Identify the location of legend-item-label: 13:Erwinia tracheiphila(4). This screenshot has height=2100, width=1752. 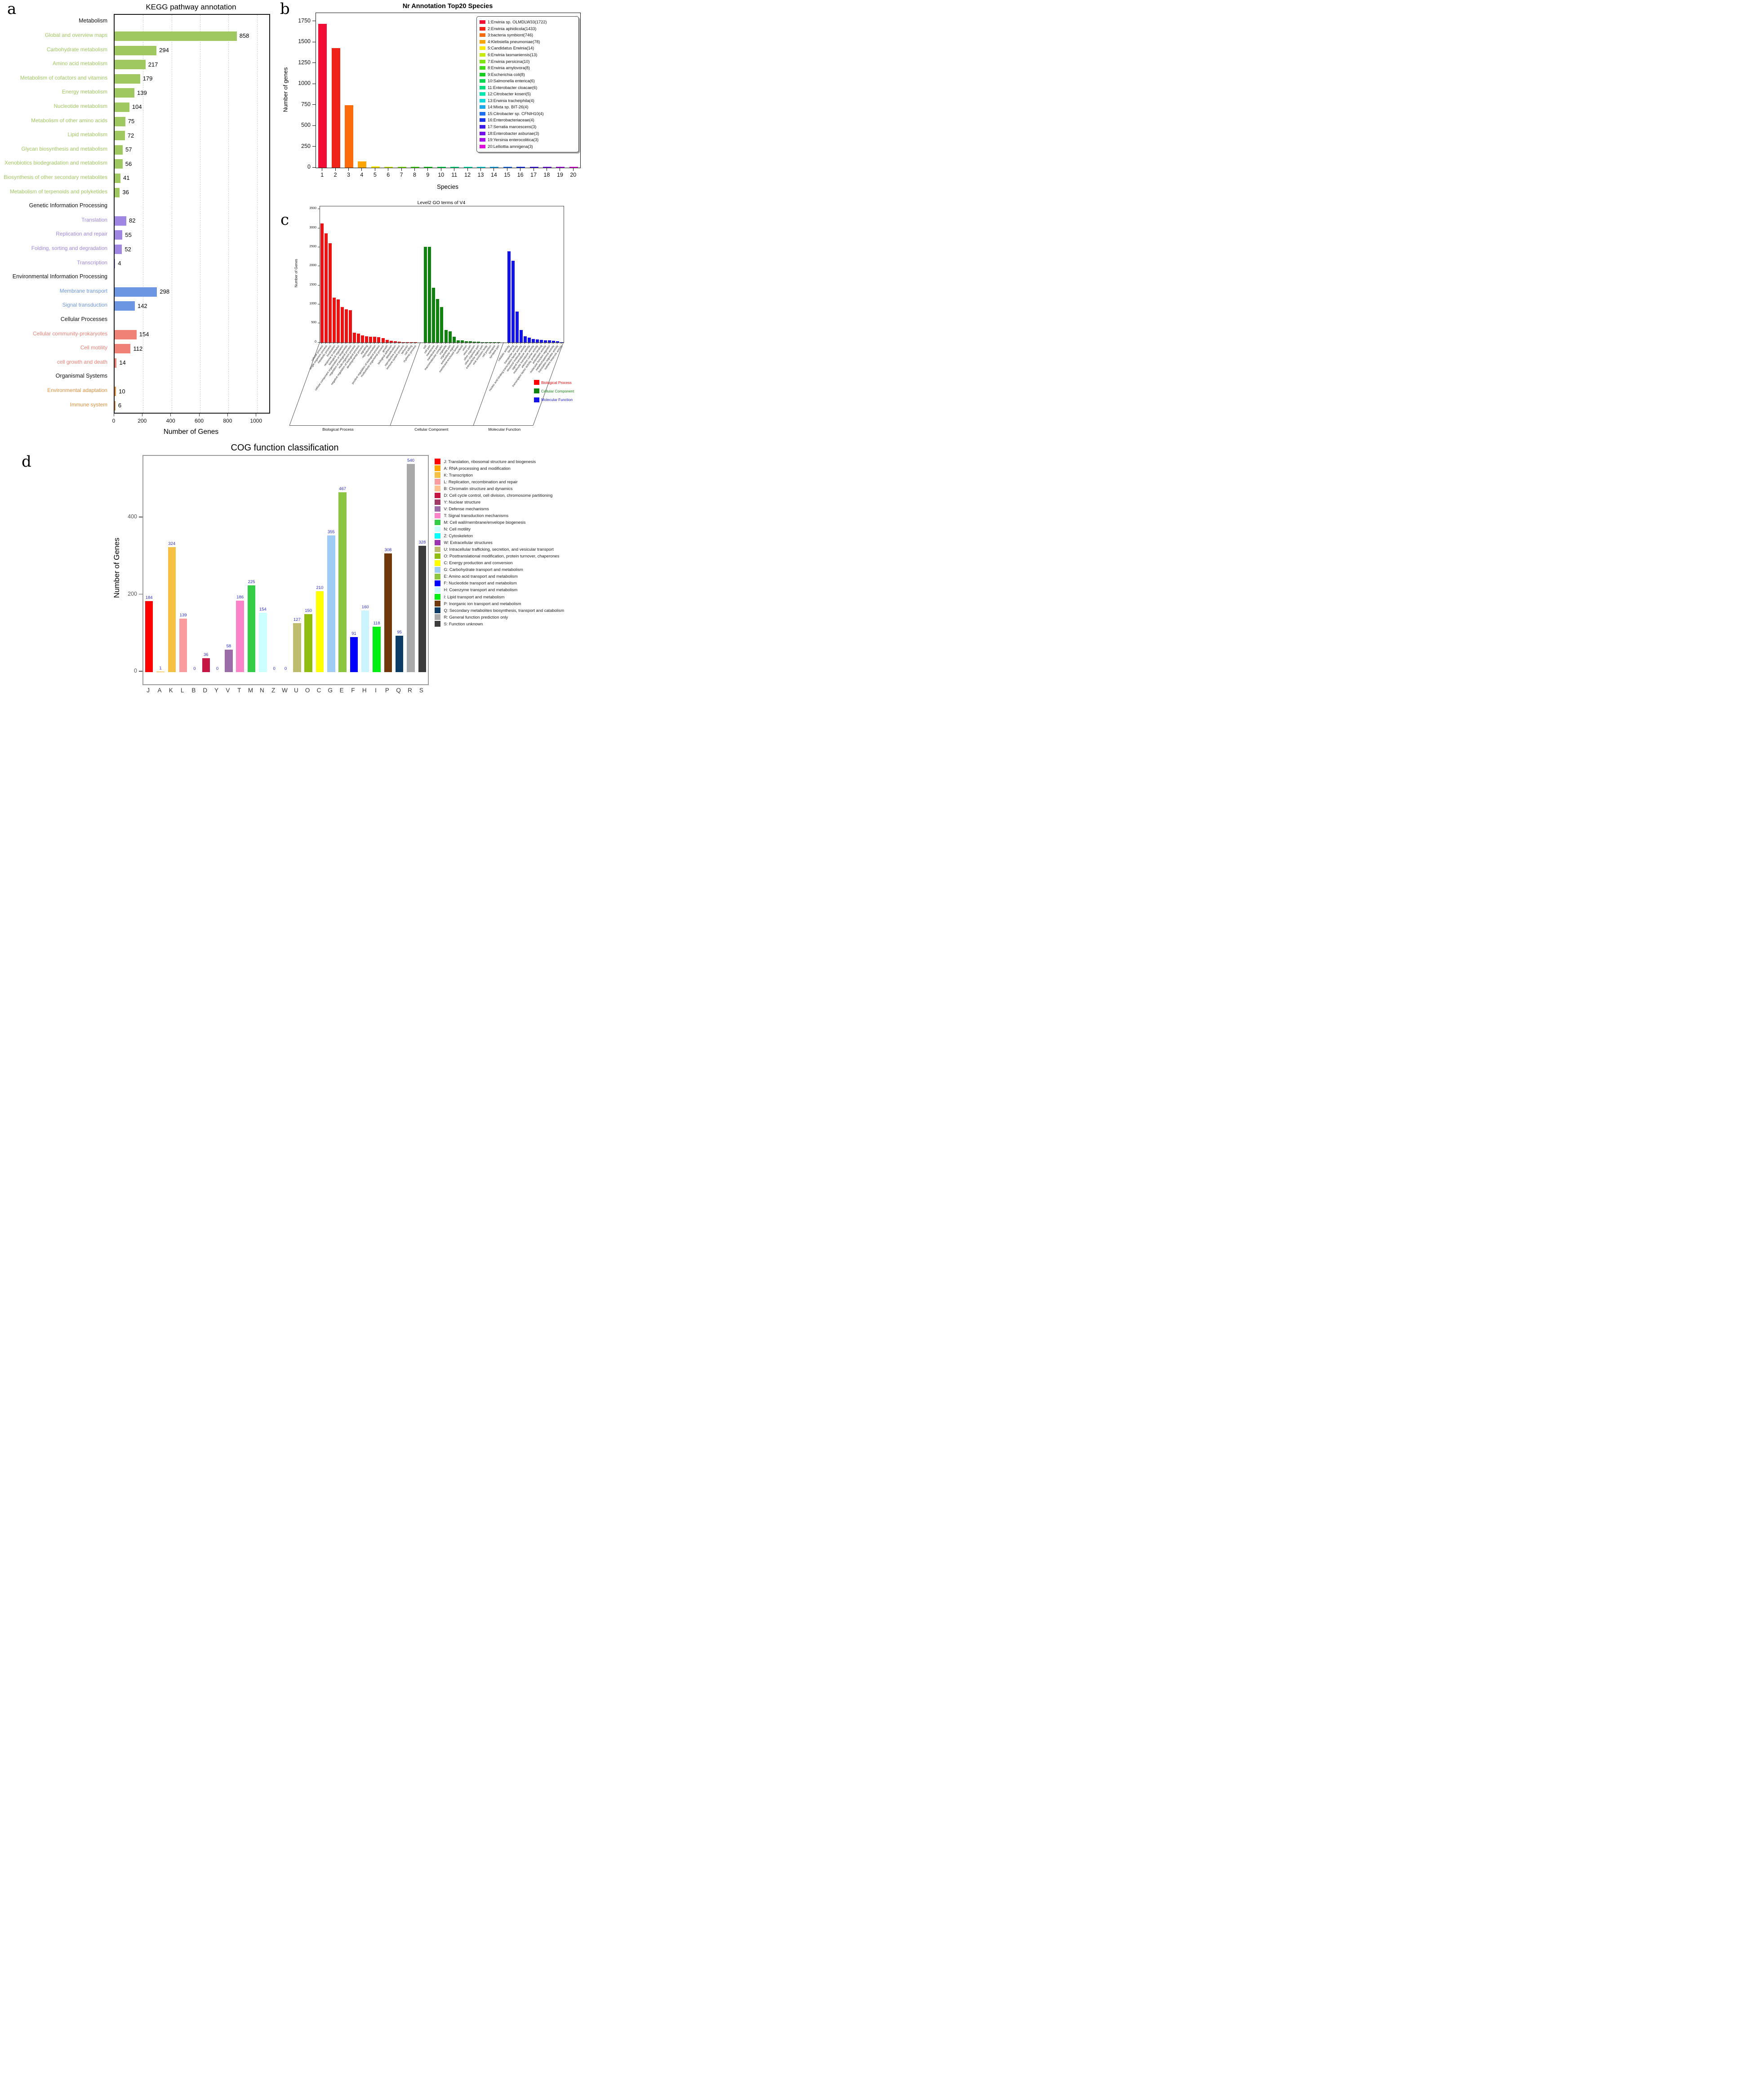
(511, 100).